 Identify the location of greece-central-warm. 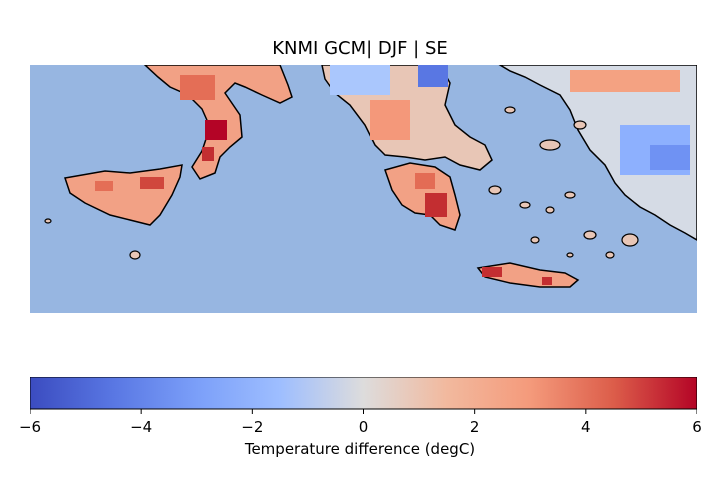
(390, 120).